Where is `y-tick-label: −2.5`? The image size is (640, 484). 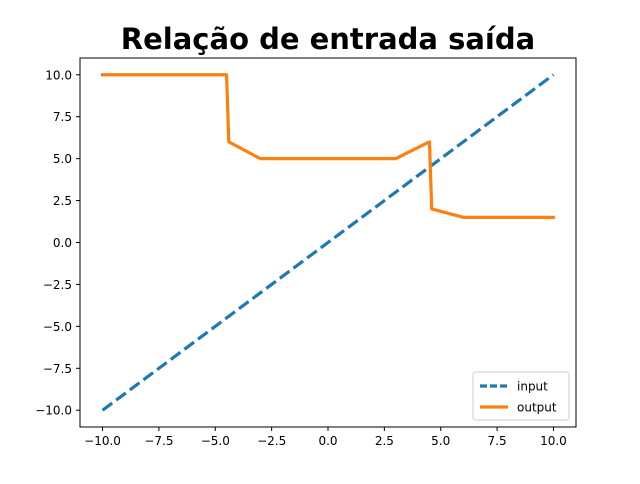
y-tick-label: −2.5 is located at coordinates (57, 285).